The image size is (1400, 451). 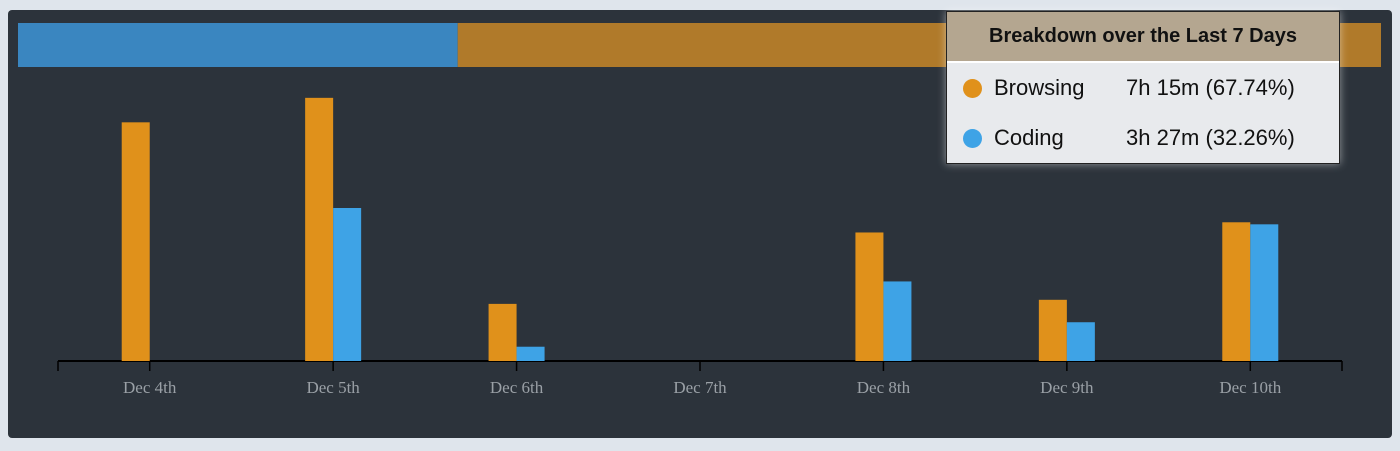 What do you see at coordinates (700, 387) in the screenshot?
I see `x-tick-label: Dec 7th` at bounding box center [700, 387].